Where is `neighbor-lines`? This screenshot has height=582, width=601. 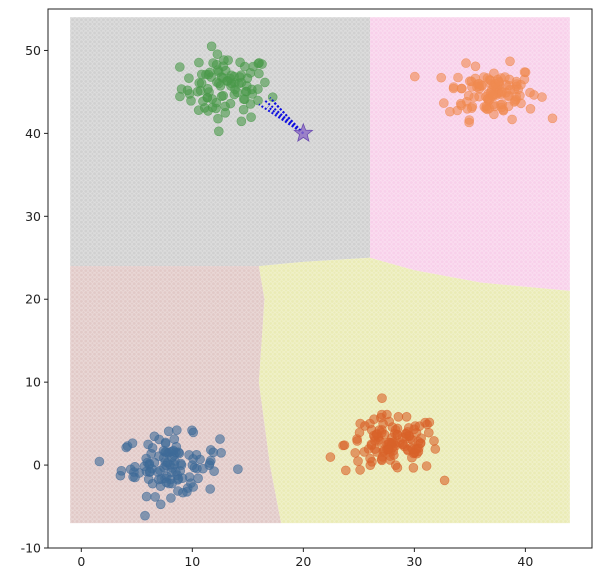
neighbor-lines is located at coordinates (281, 116).